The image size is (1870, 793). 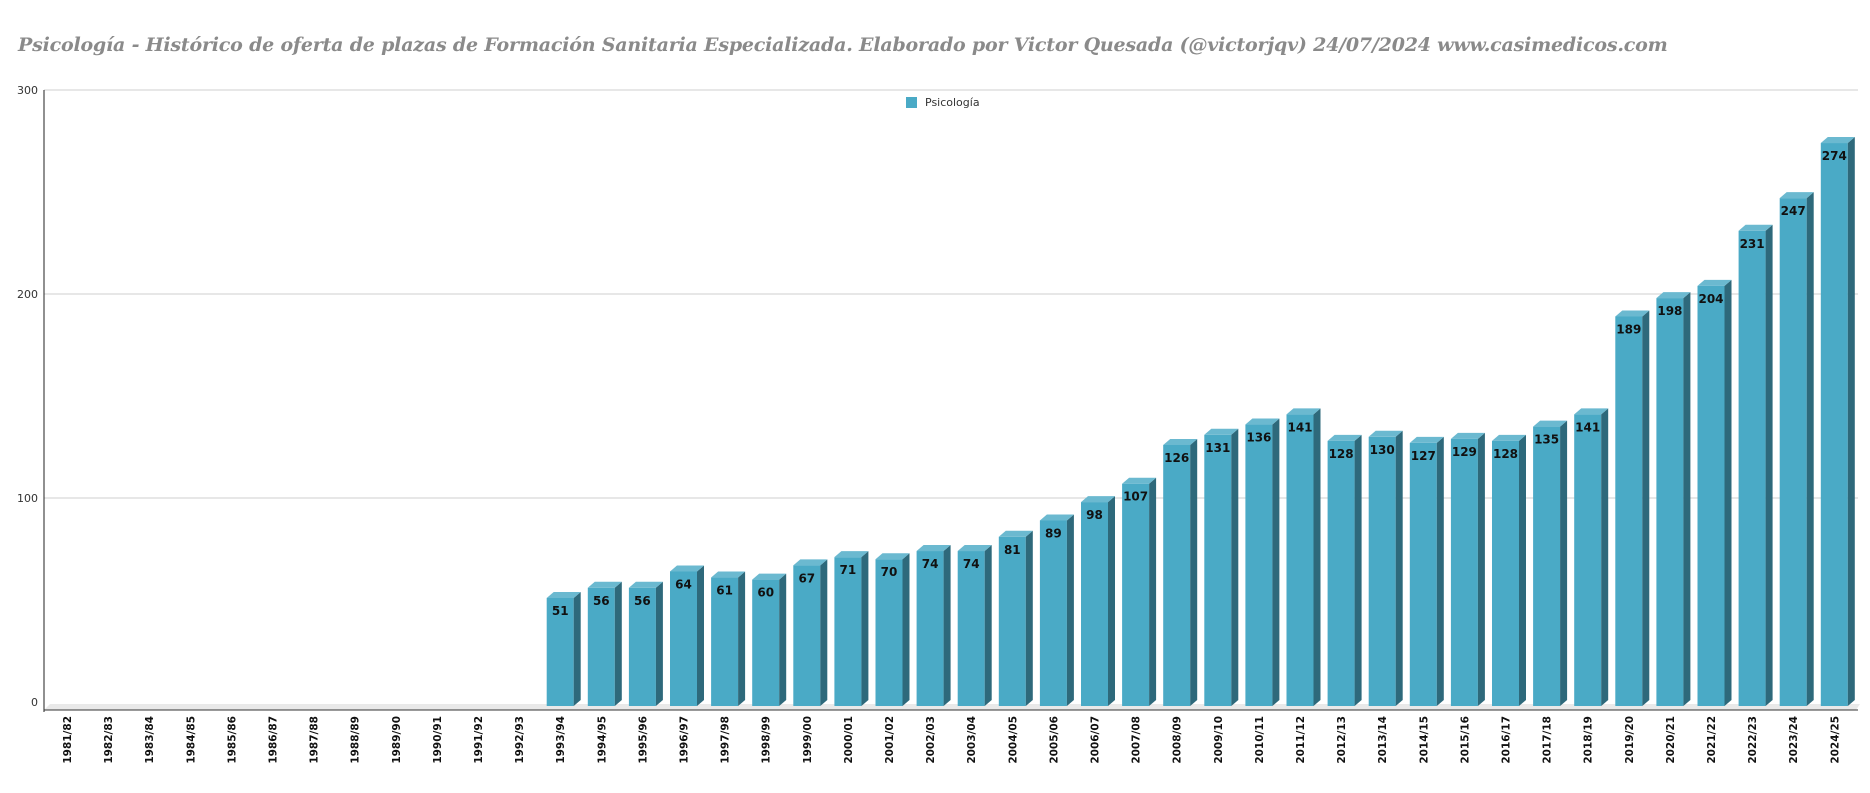 What do you see at coordinates (1301, 740) in the screenshot?
I see `x-tick-label: 2011/12` at bounding box center [1301, 740].